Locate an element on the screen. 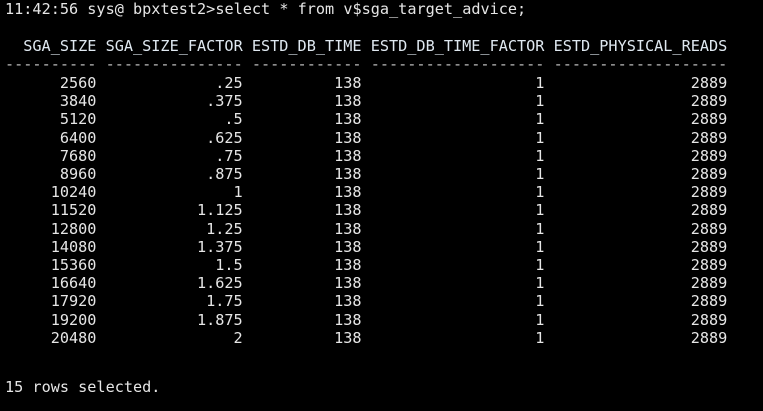 The width and height of the screenshot is (763, 411). table-cell: 15360 is located at coordinates (73, 265).